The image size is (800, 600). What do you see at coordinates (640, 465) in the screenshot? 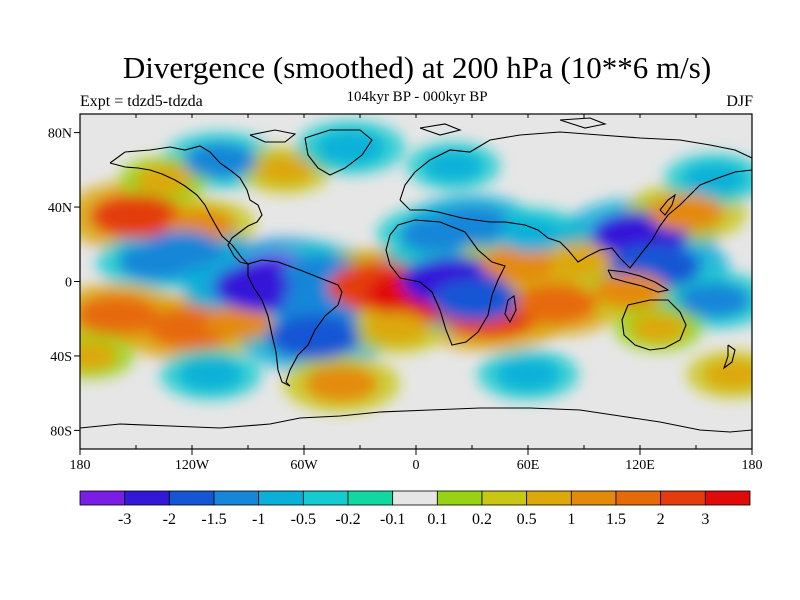
I see `lon-tick-label: 120E` at bounding box center [640, 465].